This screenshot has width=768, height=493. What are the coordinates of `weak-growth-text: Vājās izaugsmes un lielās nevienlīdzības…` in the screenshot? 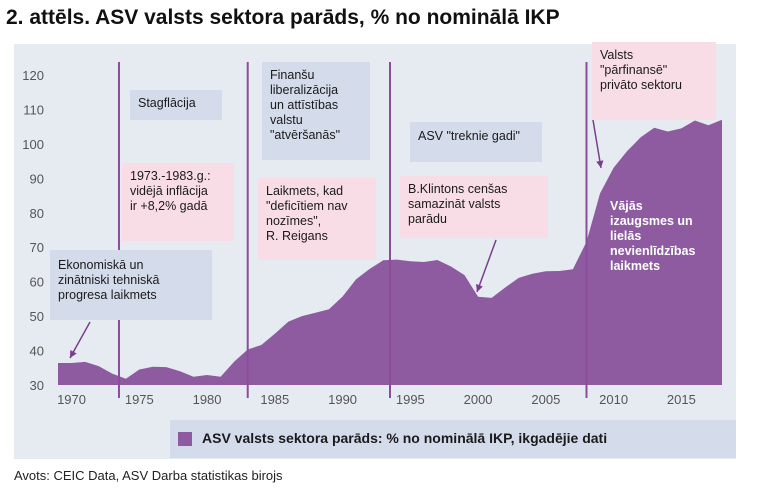 It's located at (652, 236).